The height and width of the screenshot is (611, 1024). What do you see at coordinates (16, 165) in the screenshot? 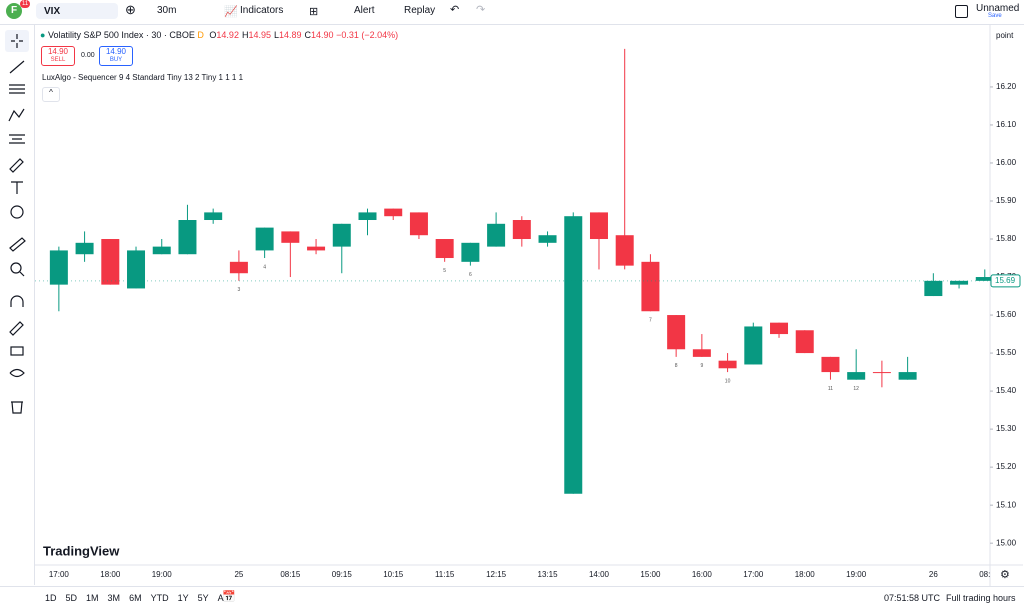
I see `brush-tool` at bounding box center [16, 165].